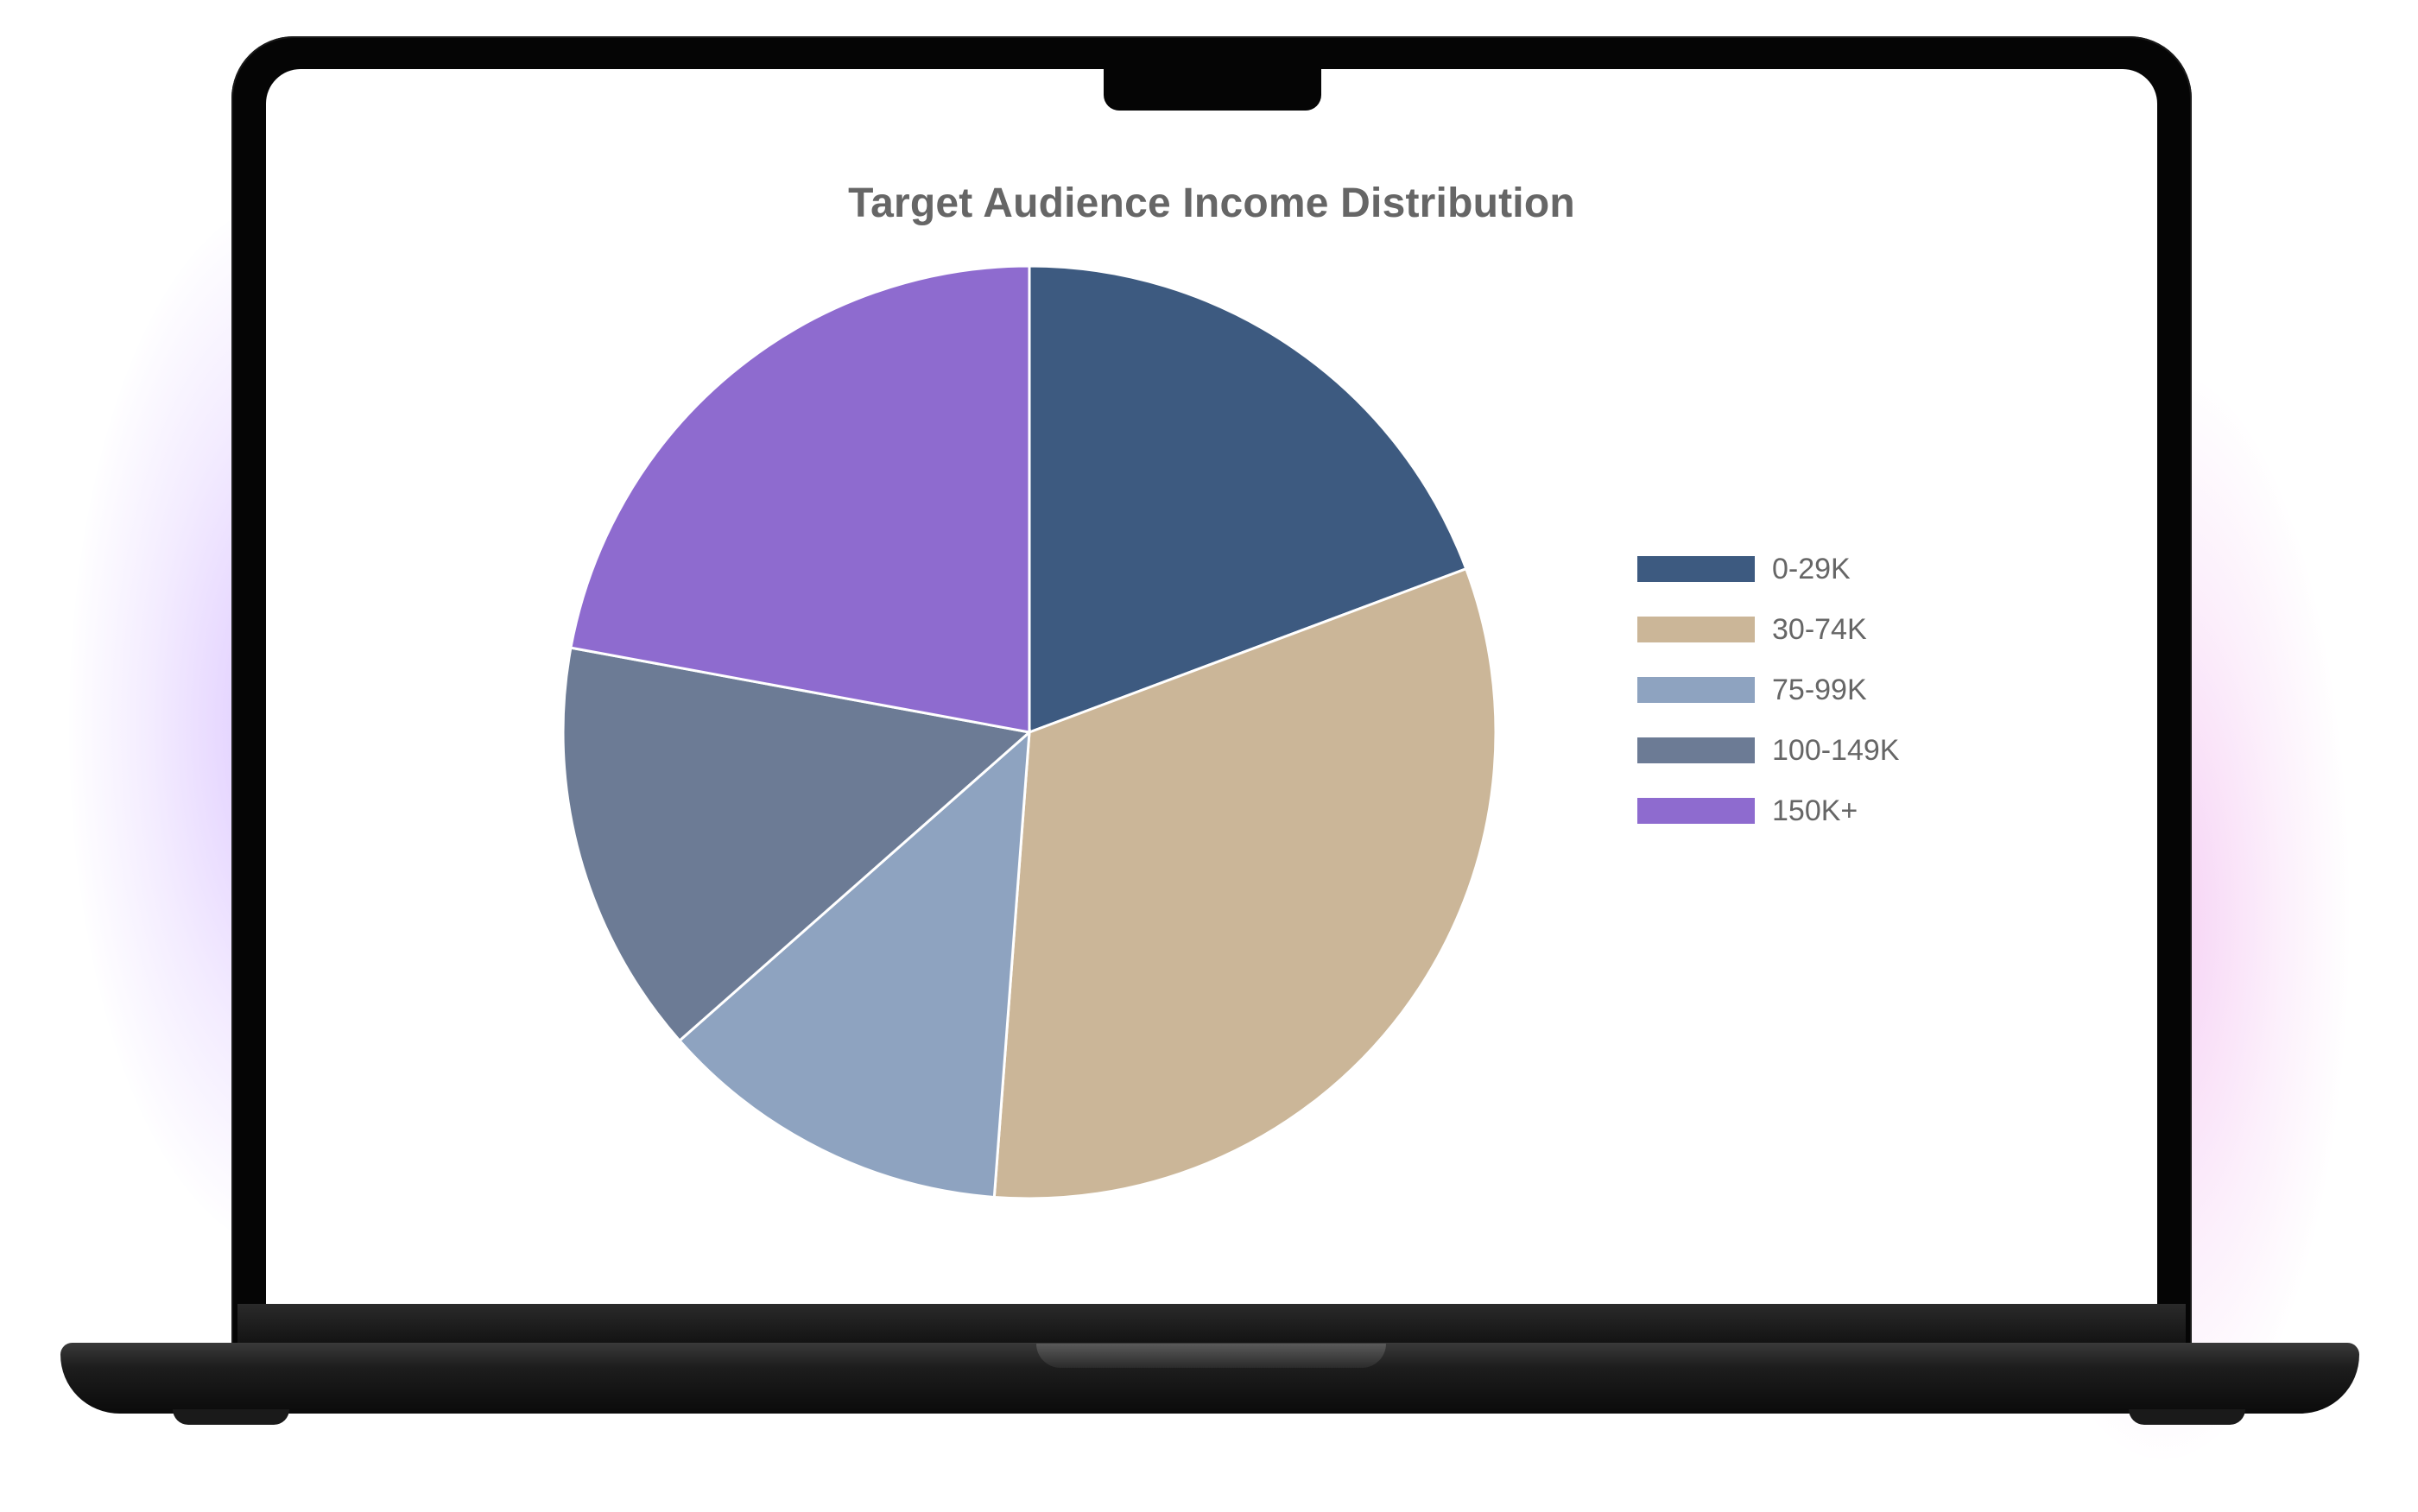  I want to click on legend-swatch-0-29k, so click(1696, 569).